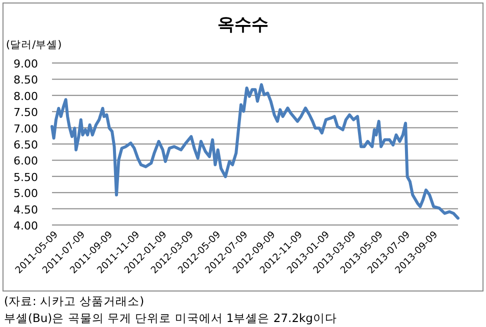  What do you see at coordinates (26, 64) in the screenshot?
I see `y-tick-label: 9.00` at bounding box center [26, 64].